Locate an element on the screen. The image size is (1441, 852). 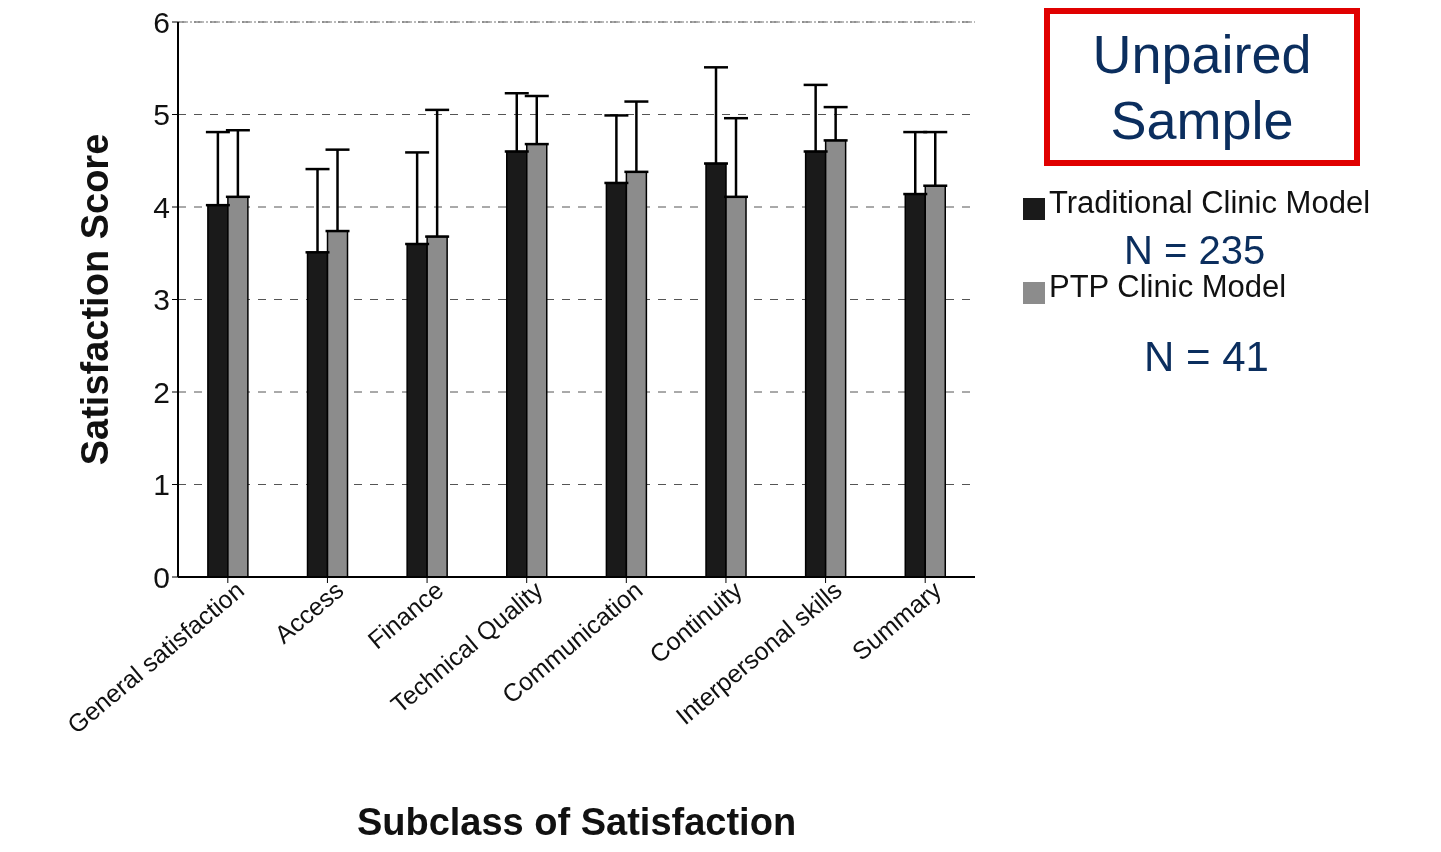
text: N = 41 is located at coordinates (1206, 357).